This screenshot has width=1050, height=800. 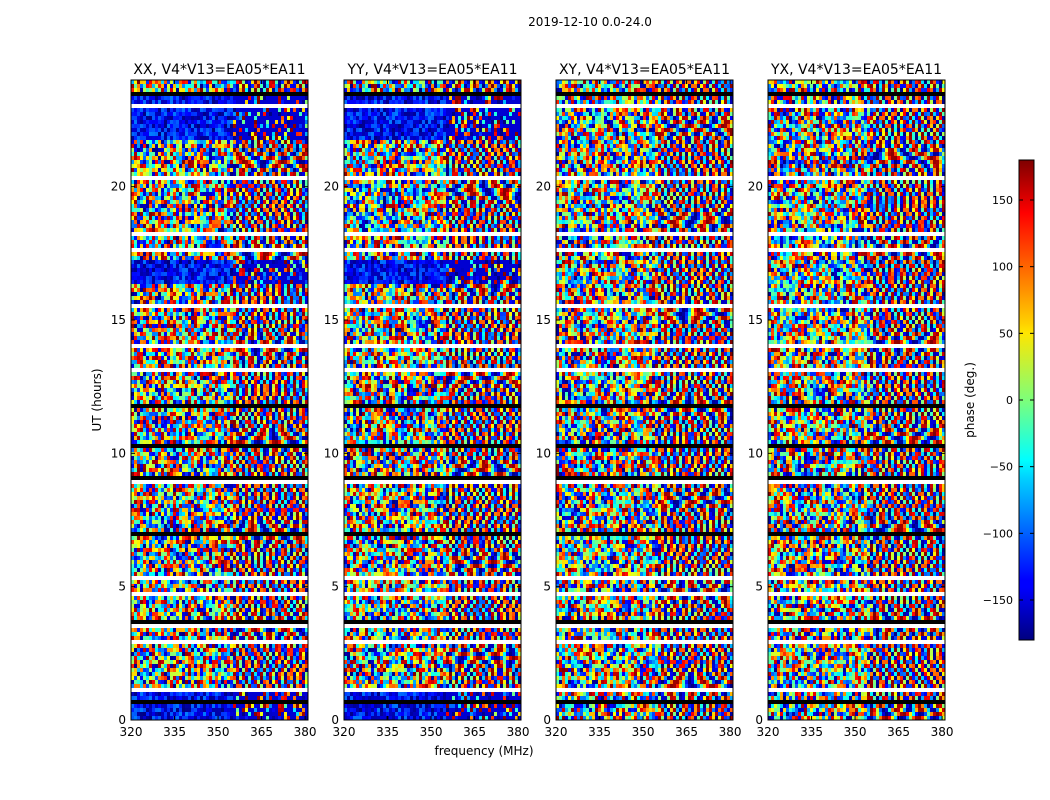 I want to click on figure-suptitle: 2019-12-10 0.0-24.0, so click(x=590, y=22).